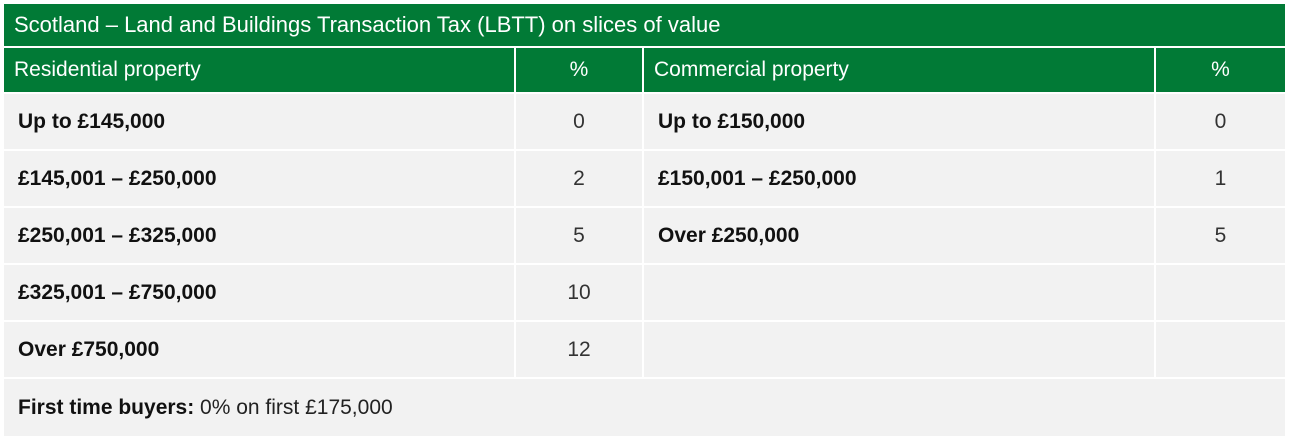 The width and height of the screenshot is (1289, 436). I want to click on commercial-rate: 5, so click(1220, 235).